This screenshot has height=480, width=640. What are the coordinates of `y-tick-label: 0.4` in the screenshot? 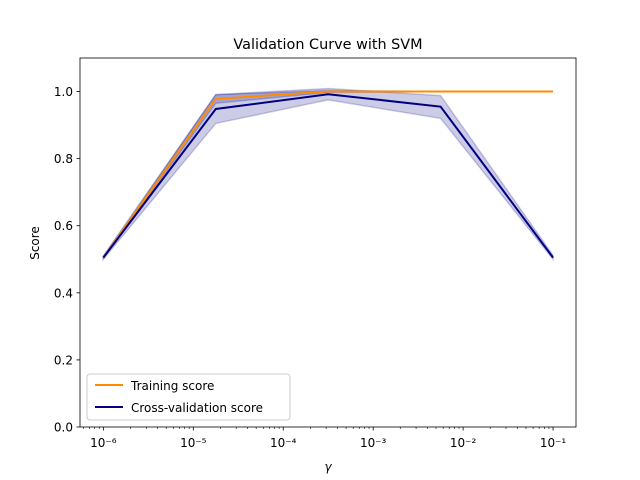 It's located at (63, 293).